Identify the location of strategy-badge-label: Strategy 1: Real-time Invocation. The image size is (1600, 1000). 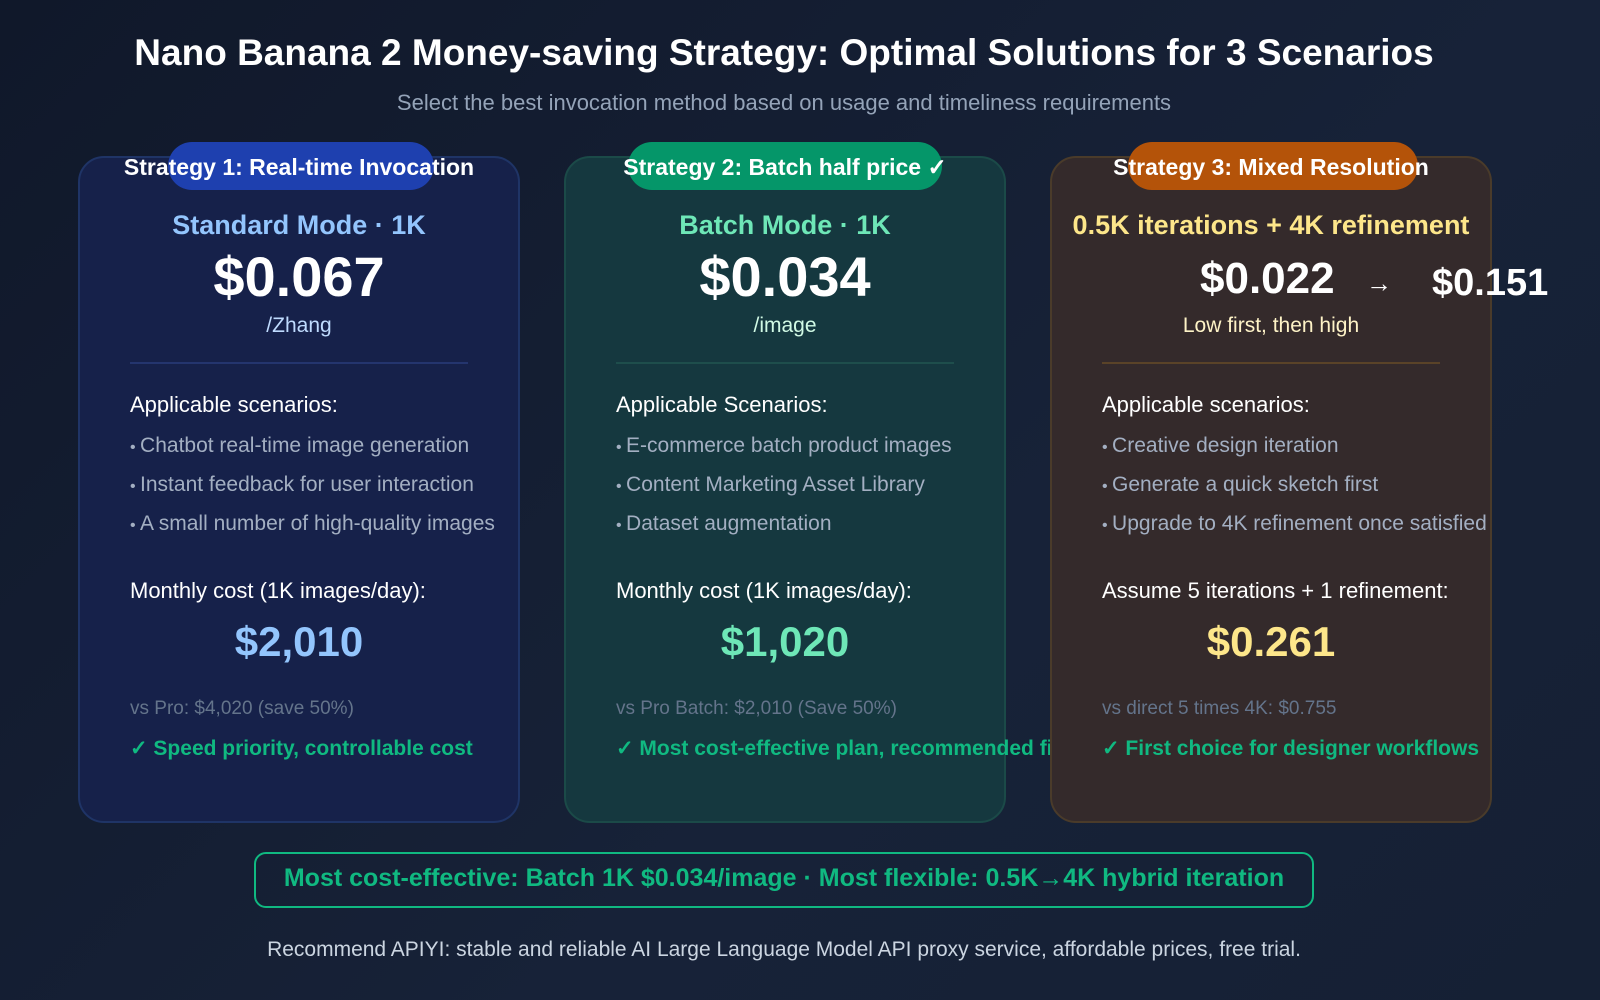
(299, 167).